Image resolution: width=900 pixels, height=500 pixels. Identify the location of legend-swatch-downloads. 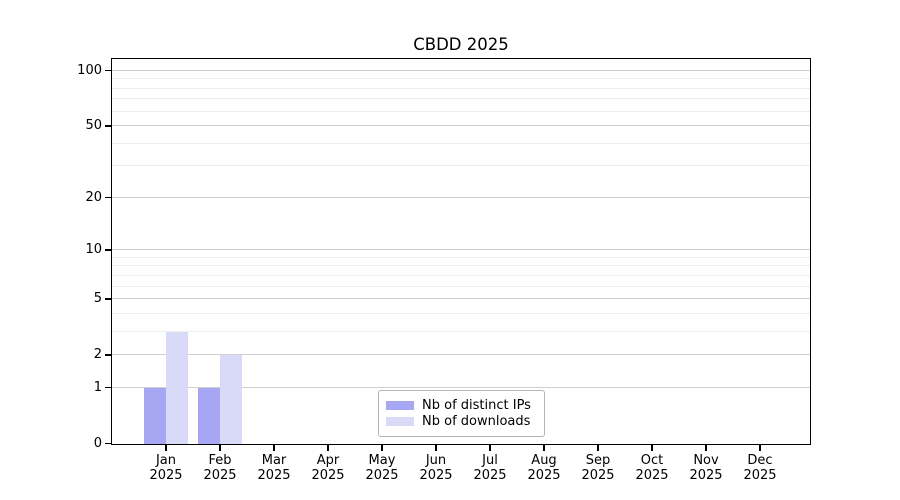
(400, 421).